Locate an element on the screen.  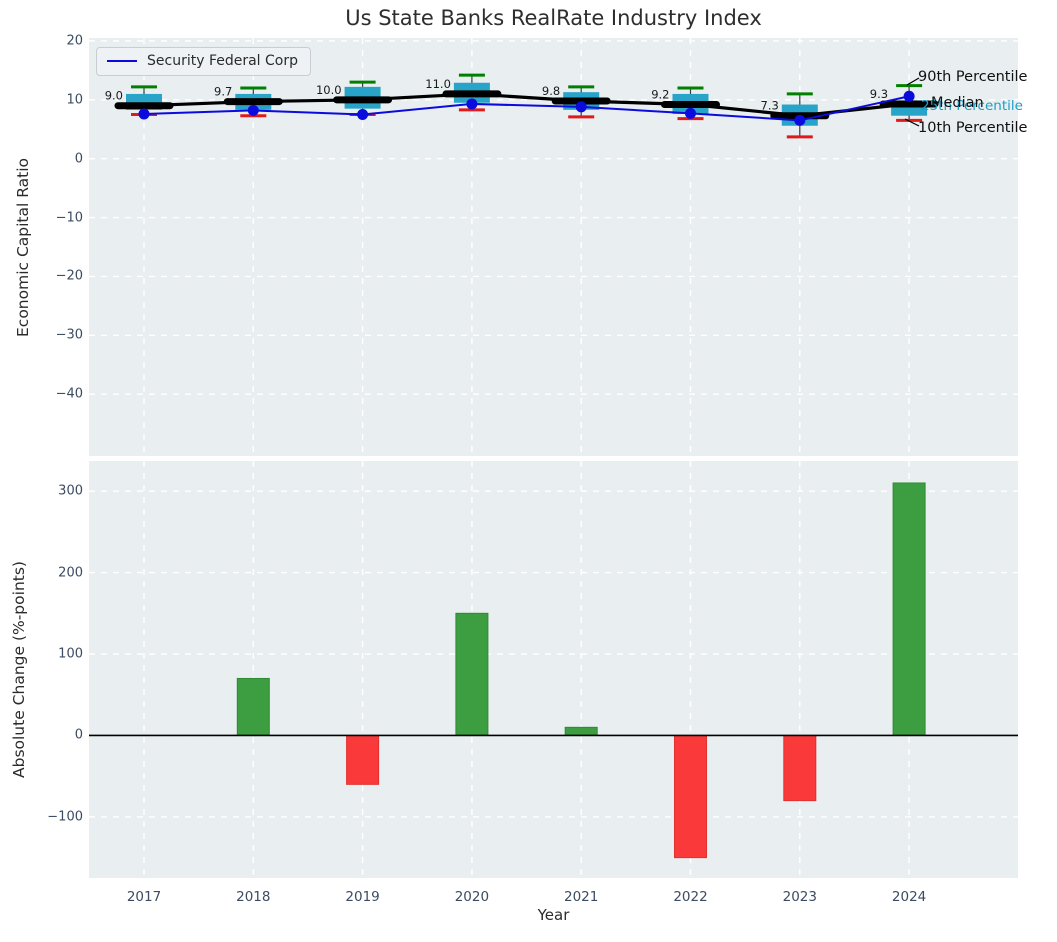
y-tick-label-top: −20 is located at coordinates (69, 276).